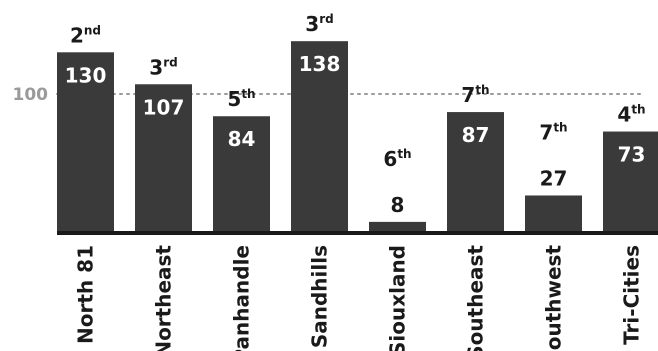 The image size is (658, 351). What do you see at coordinates (241, 99) in the screenshot?
I see `rank-label: 5th` at bounding box center [241, 99].